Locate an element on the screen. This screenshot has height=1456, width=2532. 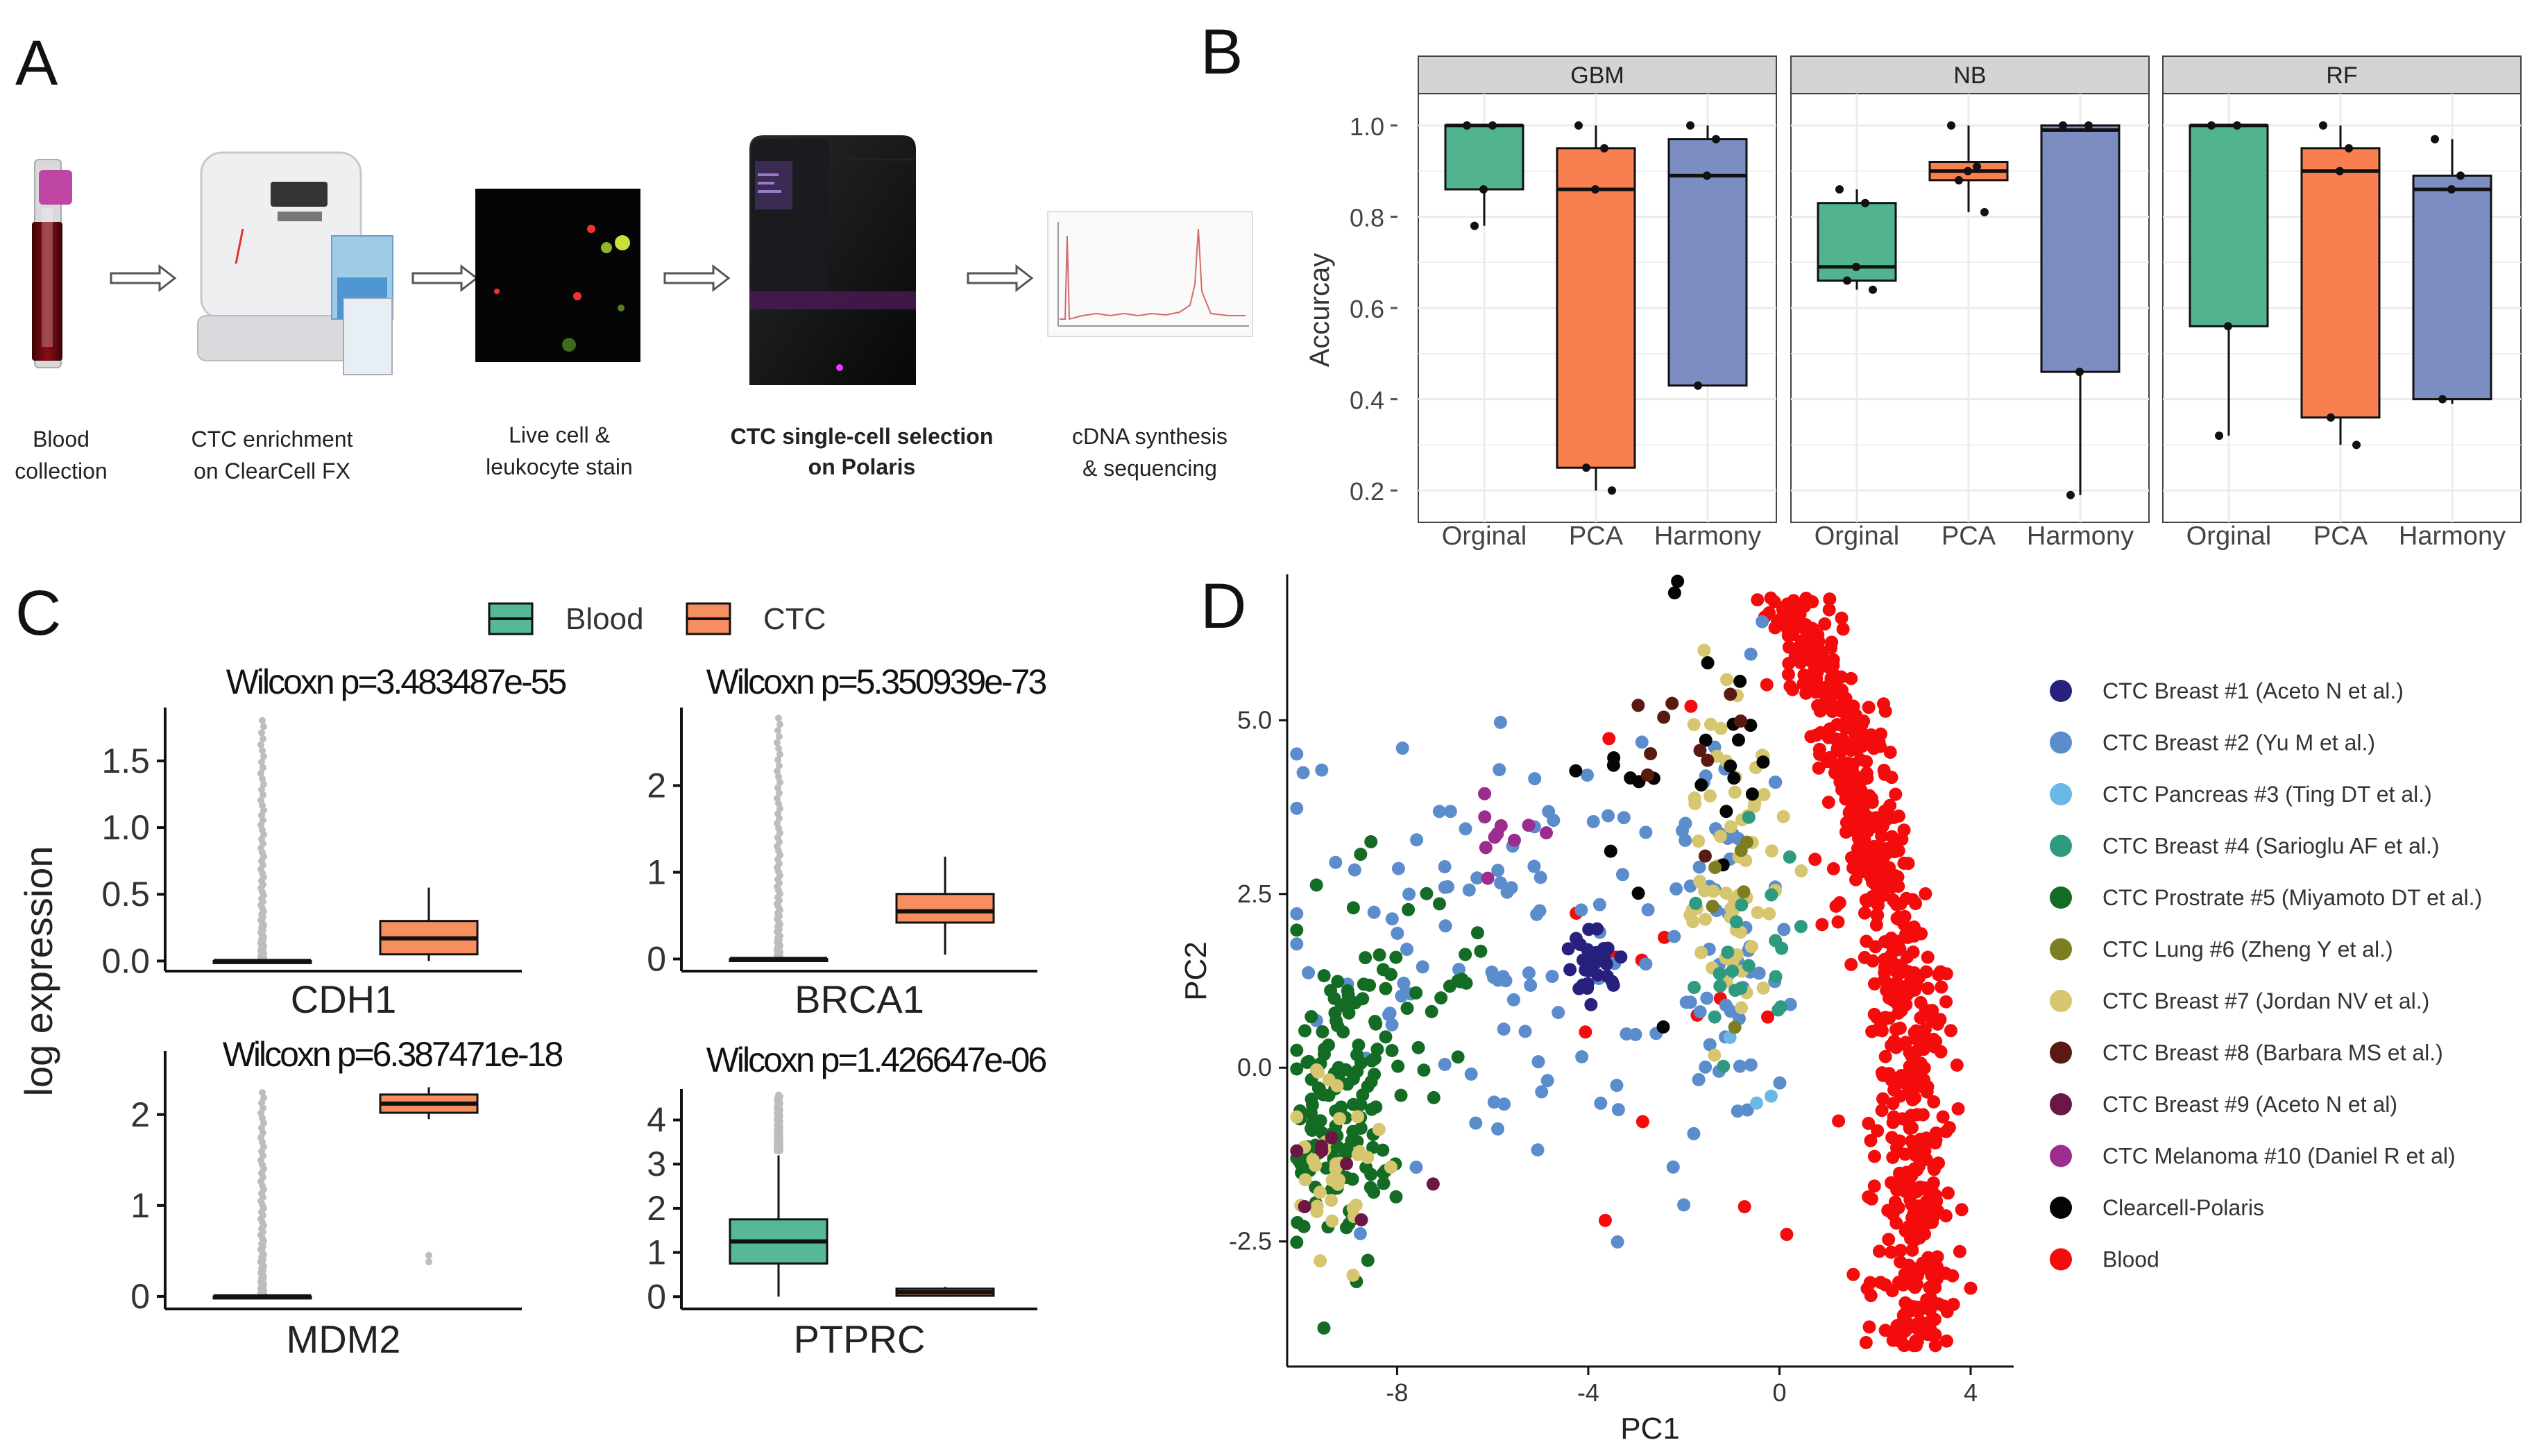
workflow-step-label: on Polaris is located at coordinates (862, 466).